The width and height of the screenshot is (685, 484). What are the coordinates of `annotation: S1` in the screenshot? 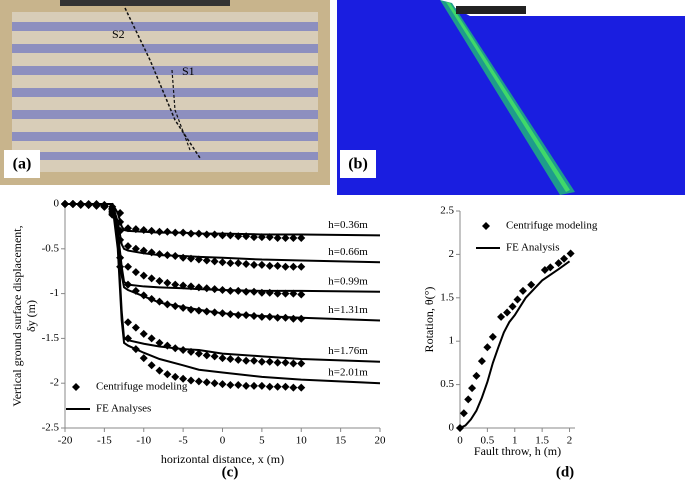 It's located at (188, 71).